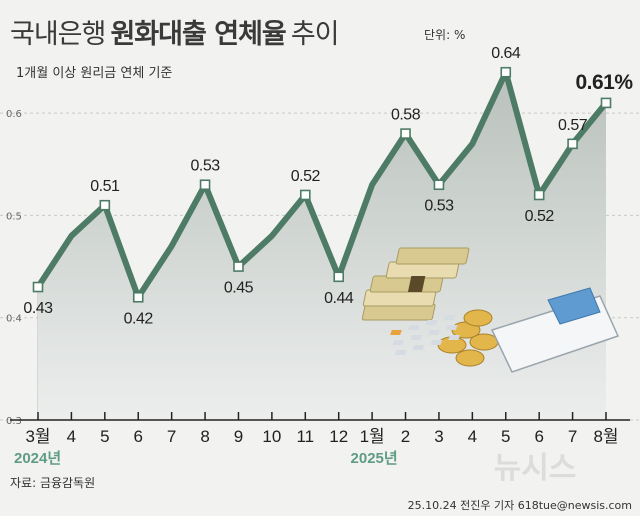  What do you see at coordinates (406, 115) in the screenshot?
I see `data-label: 0.58` at bounding box center [406, 115].